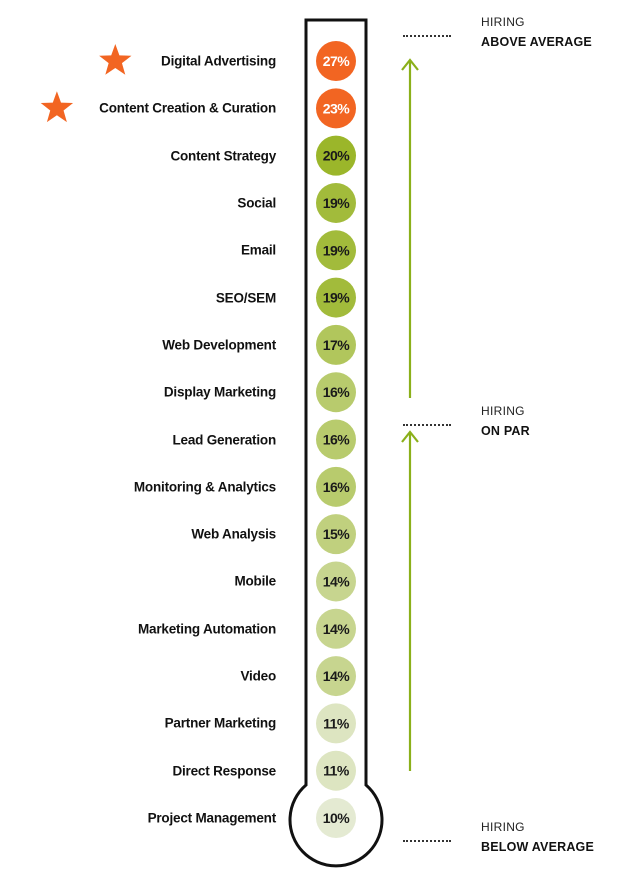  What do you see at coordinates (255, 581) in the screenshot?
I see `category-label: Mobile` at bounding box center [255, 581].